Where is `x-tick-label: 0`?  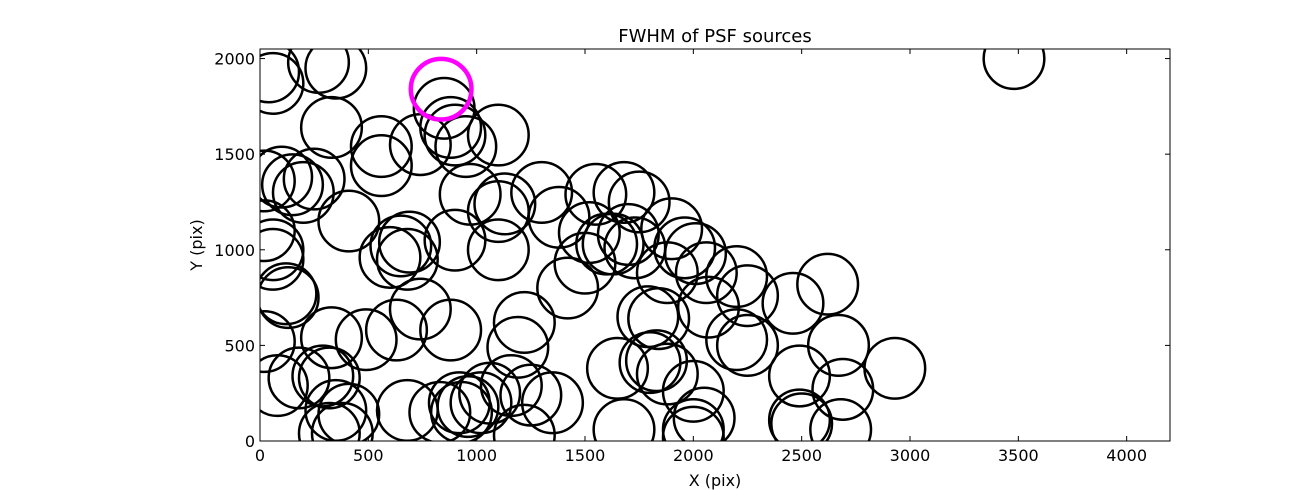
x-tick-label: 0 is located at coordinates (260, 455).